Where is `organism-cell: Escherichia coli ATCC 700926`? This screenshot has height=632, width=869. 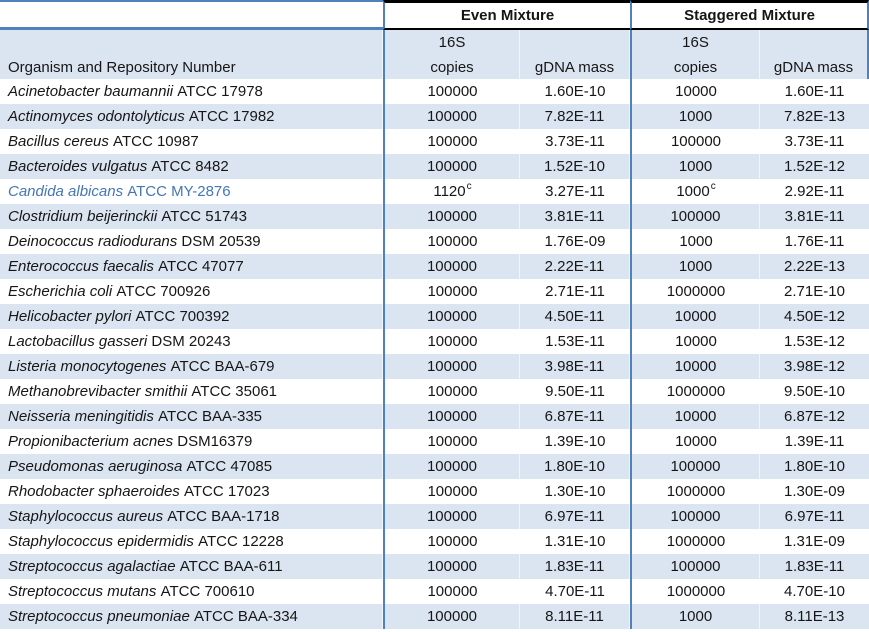
organism-cell: Escherichia coli ATCC 700926 is located at coordinates (191, 291).